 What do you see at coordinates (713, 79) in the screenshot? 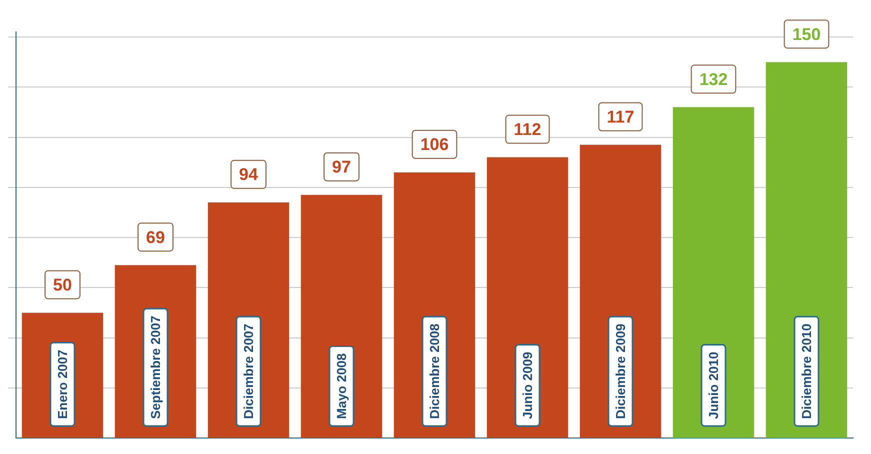
I see `data-label: 132` at bounding box center [713, 79].